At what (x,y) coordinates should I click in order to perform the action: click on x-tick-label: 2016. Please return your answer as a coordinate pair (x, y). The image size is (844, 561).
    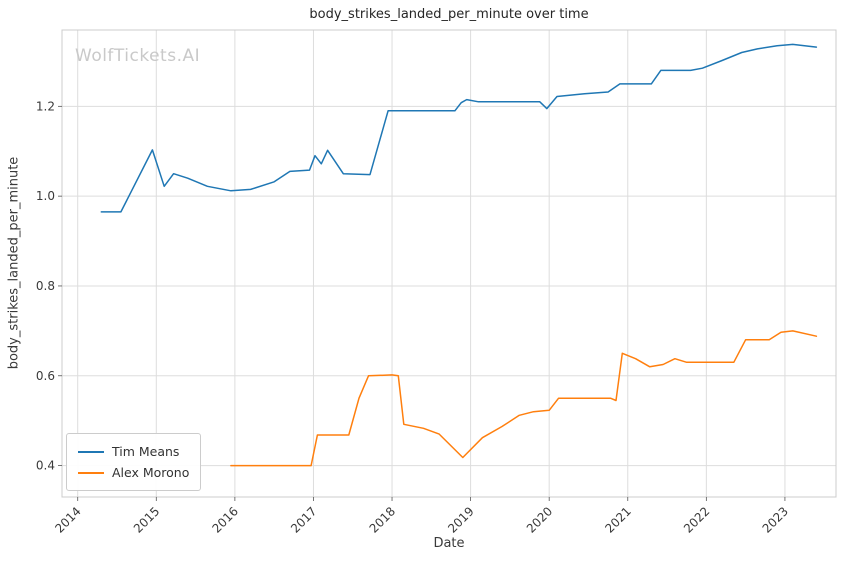
    Looking at the image, I should click on (224, 519).